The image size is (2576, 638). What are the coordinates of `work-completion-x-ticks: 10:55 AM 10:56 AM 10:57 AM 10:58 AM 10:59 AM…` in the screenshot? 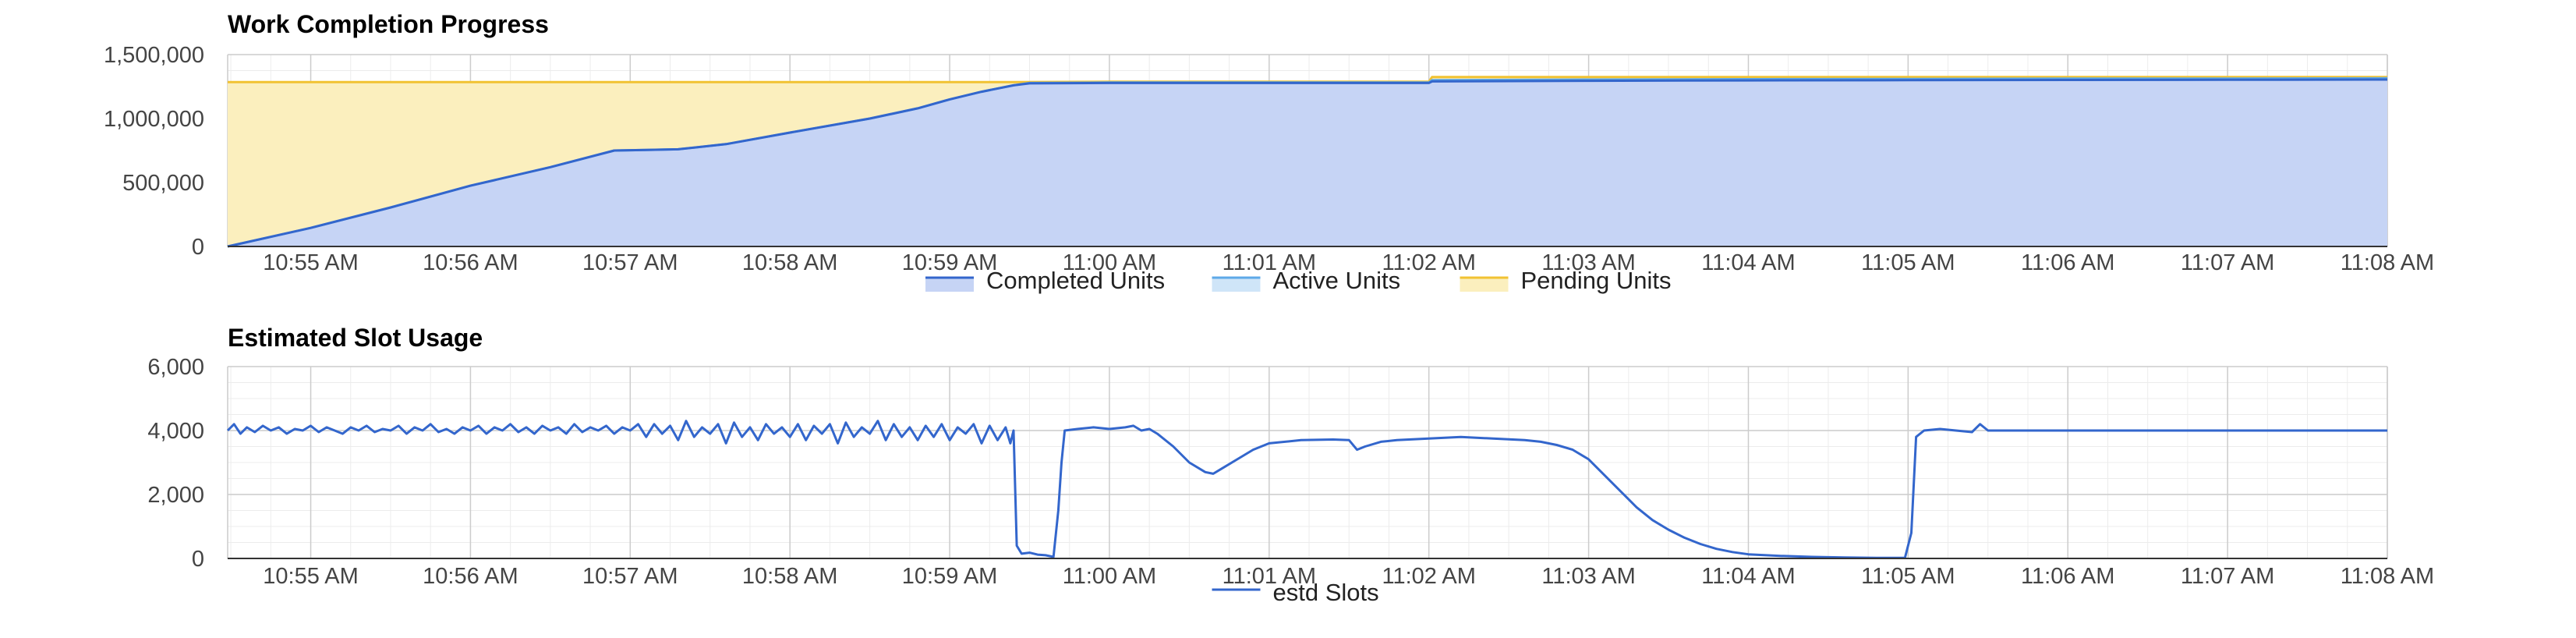 It's located at (1348, 262).